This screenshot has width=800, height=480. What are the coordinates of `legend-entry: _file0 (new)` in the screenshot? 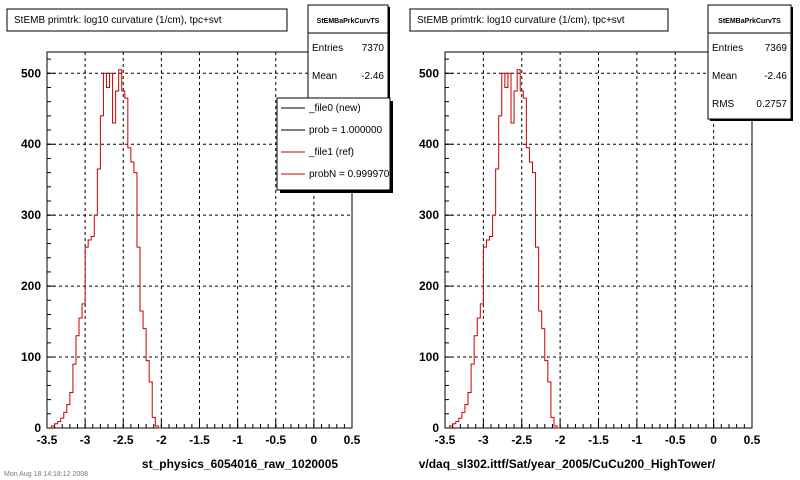 It's located at (334, 108).